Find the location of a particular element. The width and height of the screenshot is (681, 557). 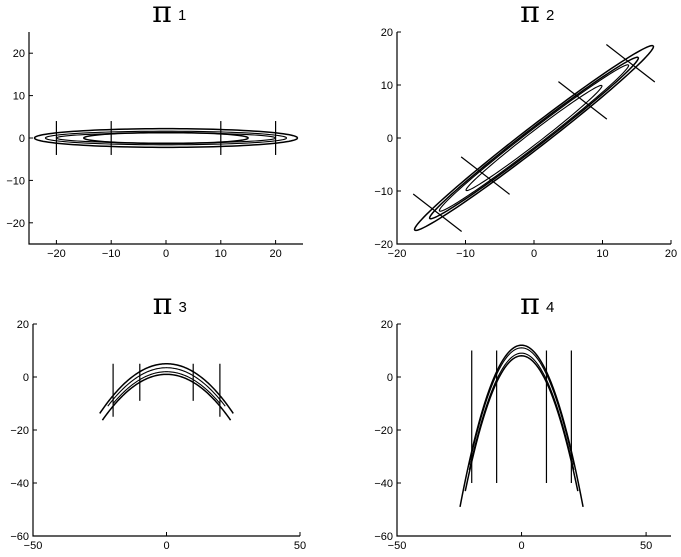

chart-title-index: 2 is located at coordinates (550, 15).